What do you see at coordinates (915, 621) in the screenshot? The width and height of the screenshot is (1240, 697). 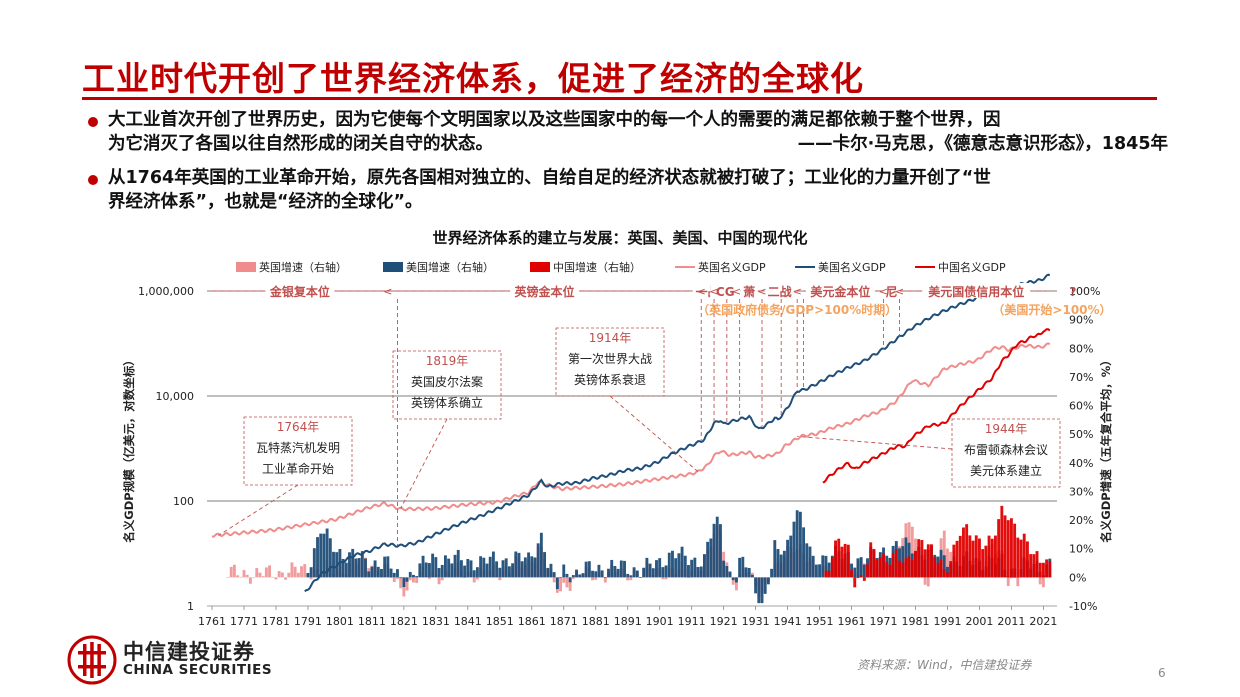 I see `x-tick-label: 1981` at bounding box center [915, 621].